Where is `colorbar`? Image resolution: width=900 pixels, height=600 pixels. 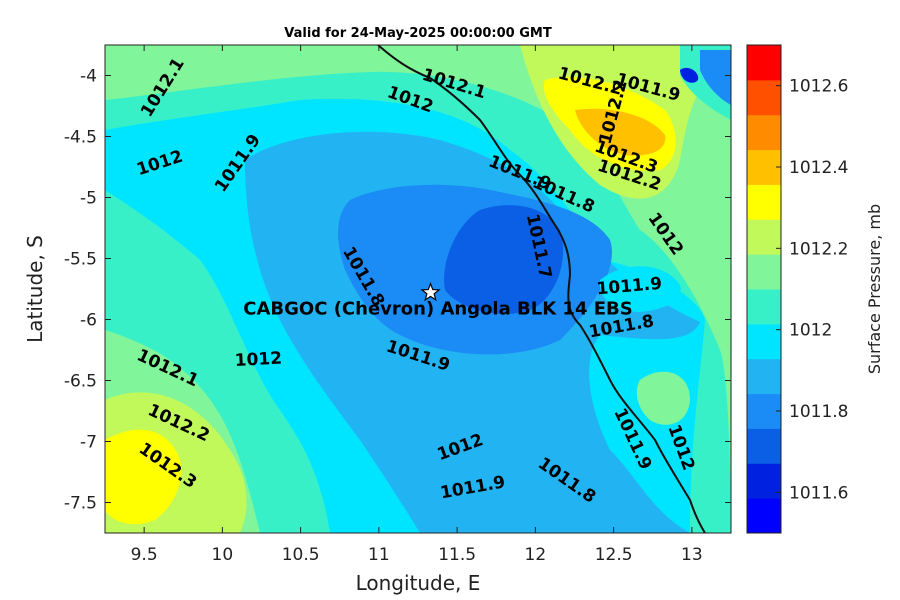
colorbar is located at coordinates (764, 289).